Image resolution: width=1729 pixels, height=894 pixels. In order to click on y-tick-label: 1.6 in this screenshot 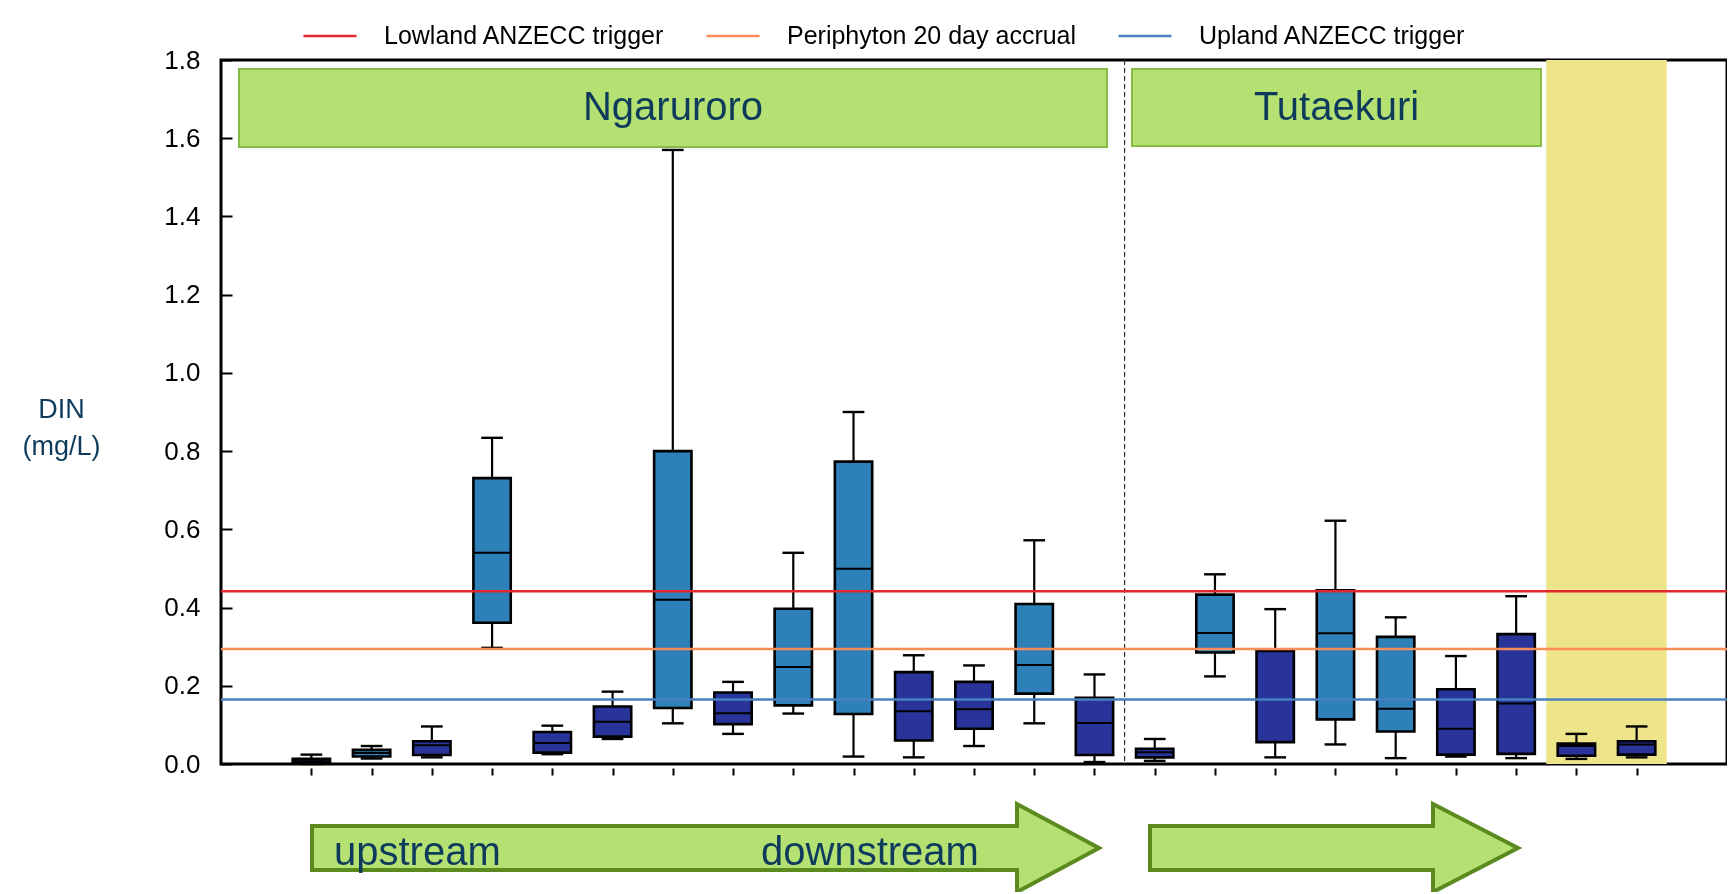, I will do `click(182, 137)`.